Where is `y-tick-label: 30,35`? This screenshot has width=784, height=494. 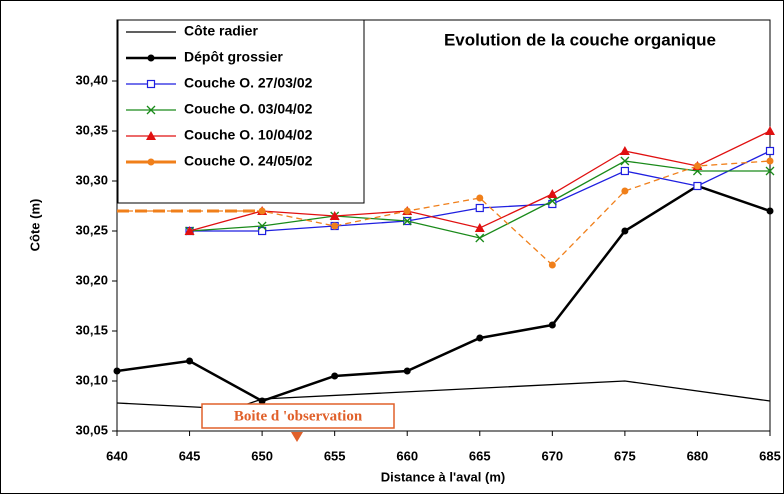 y-tick-label: 30,35 is located at coordinates (91, 129).